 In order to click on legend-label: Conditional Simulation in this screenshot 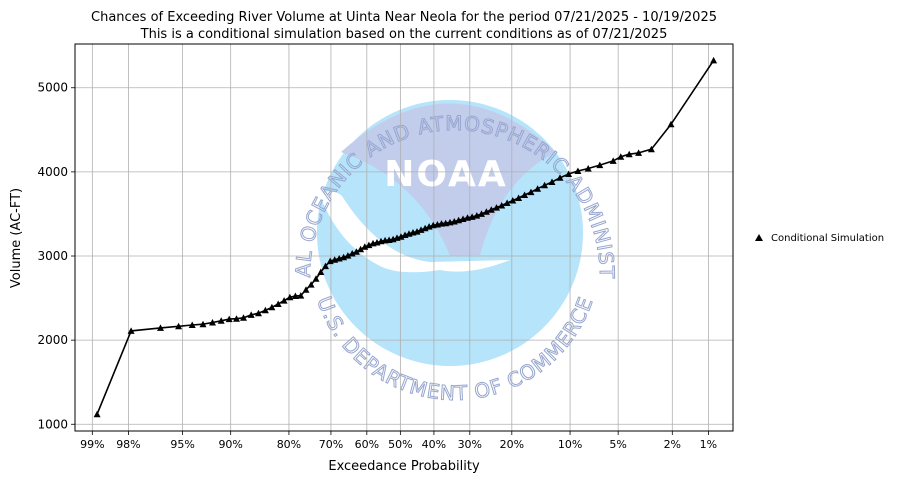, I will do `click(827, 238)`.